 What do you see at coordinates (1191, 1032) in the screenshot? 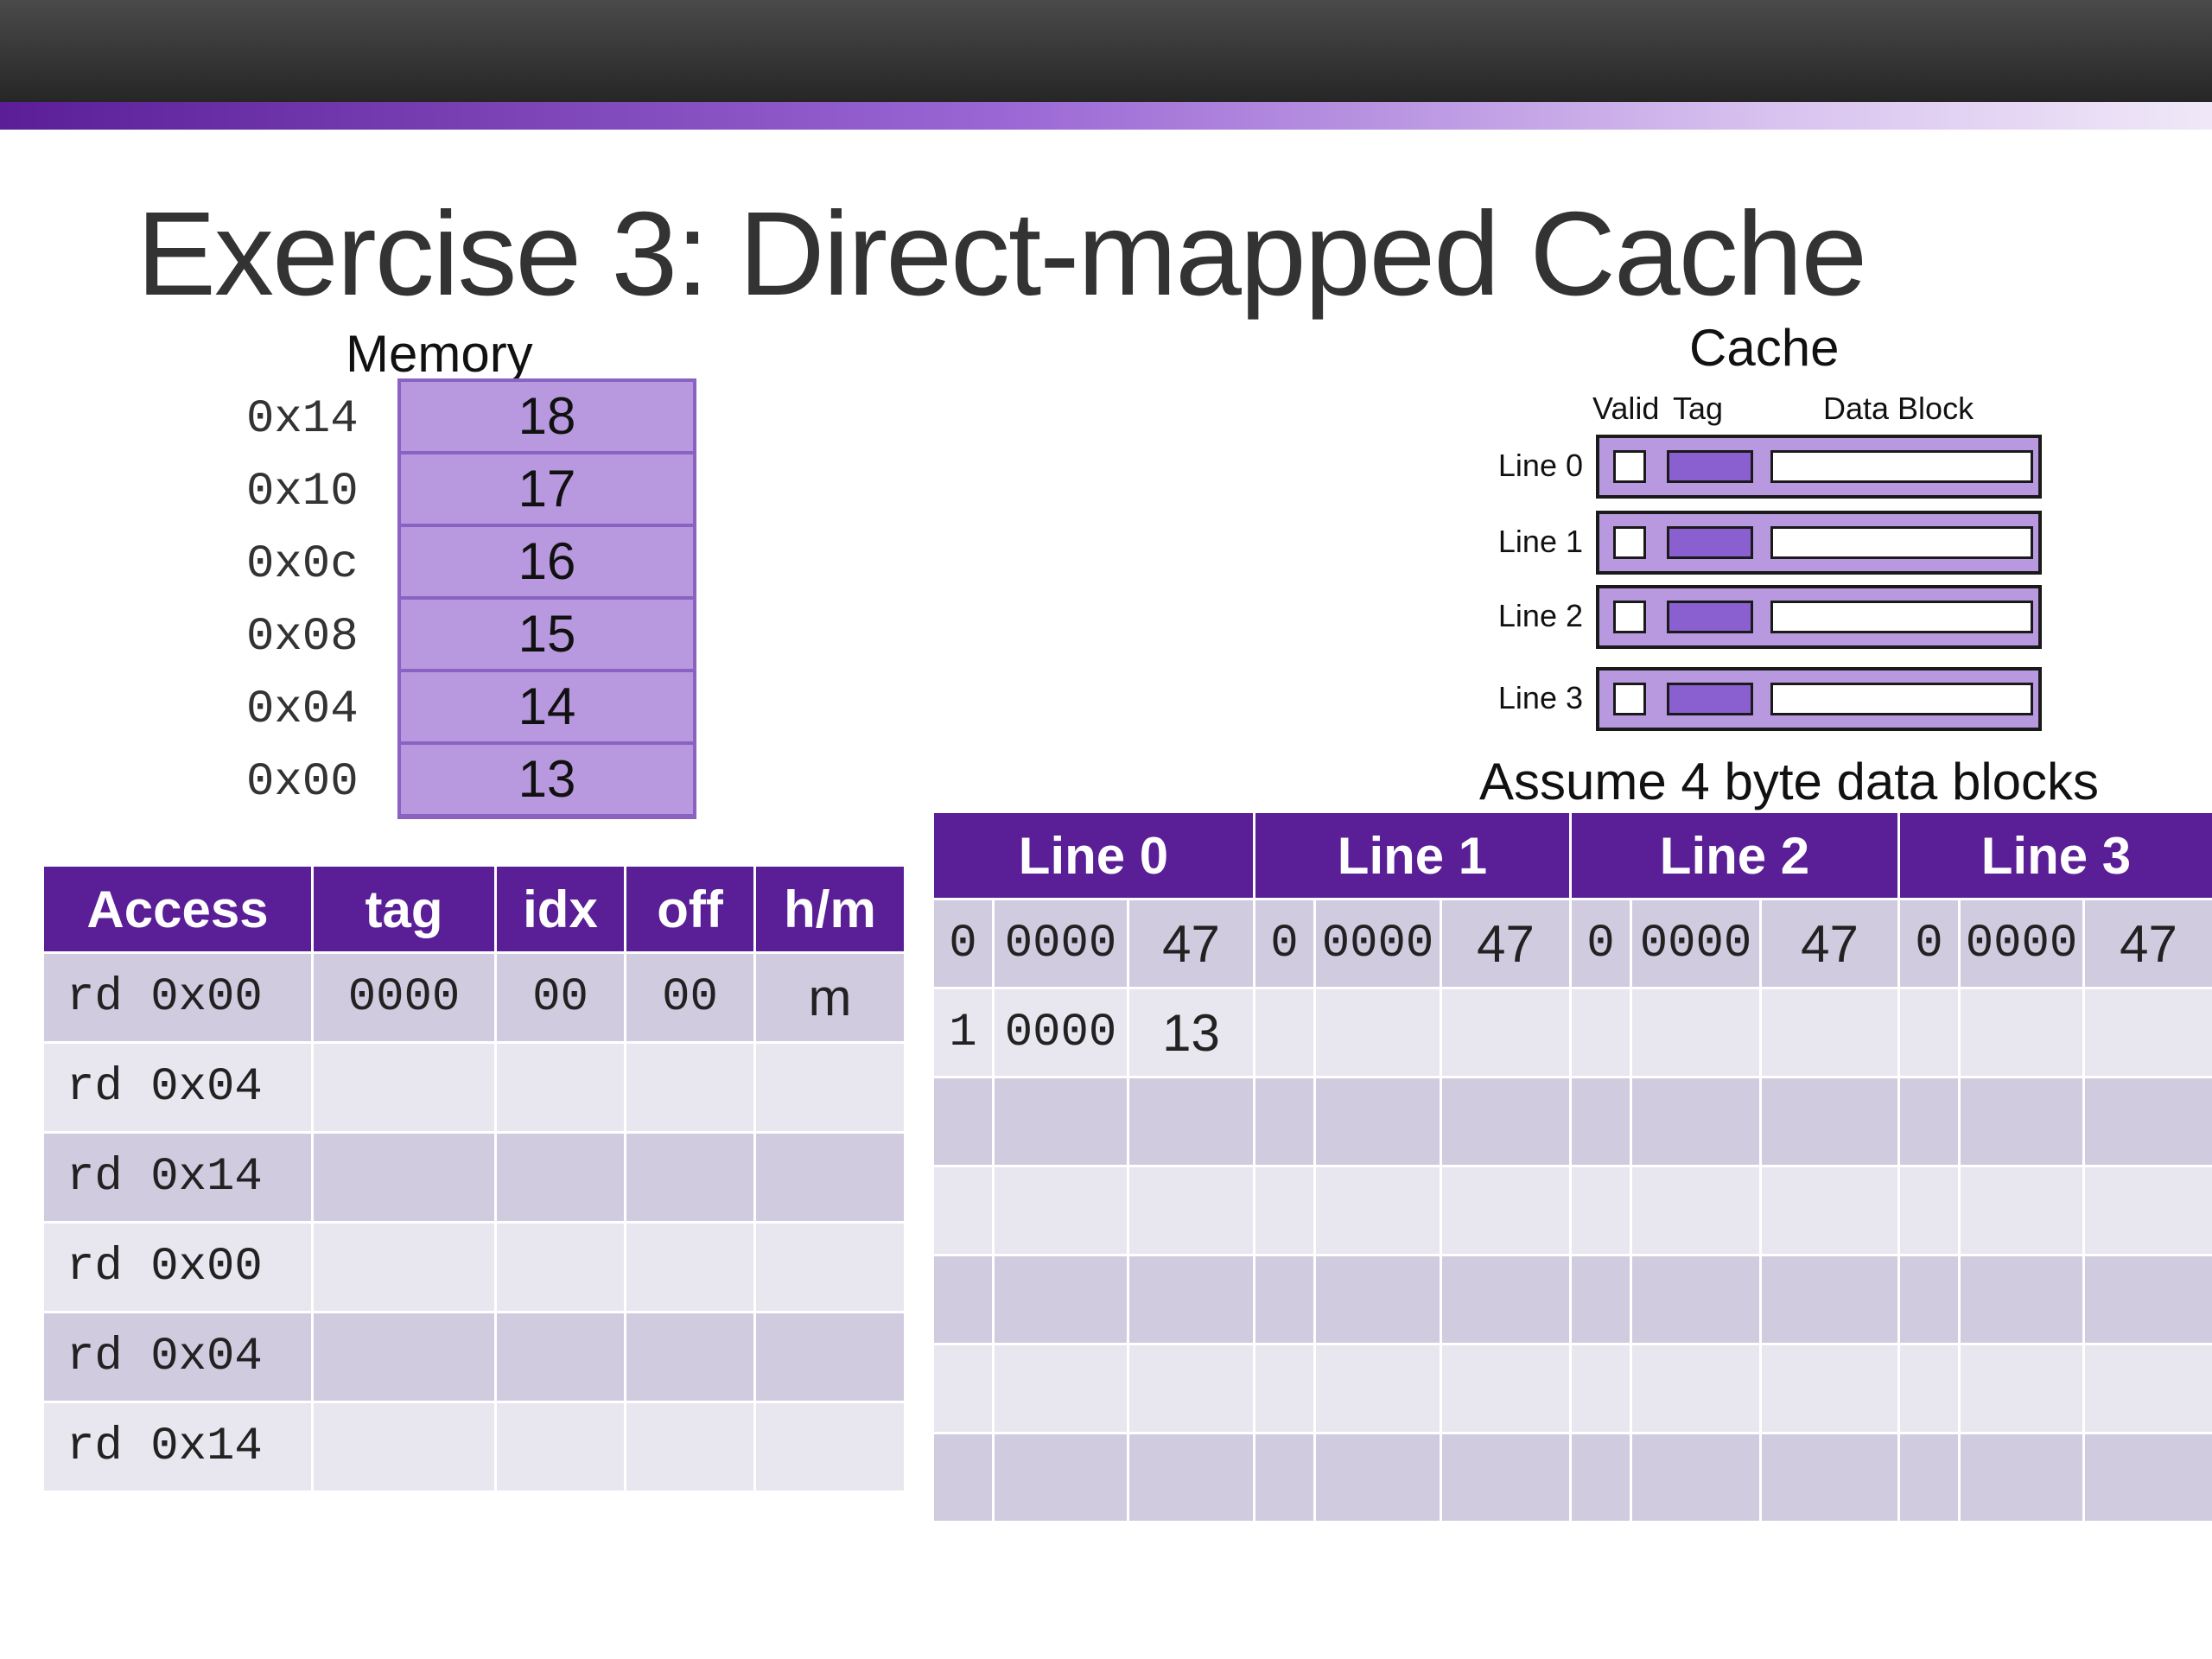
I see `data-cell: 13` at bounding box center [1191, 1032].